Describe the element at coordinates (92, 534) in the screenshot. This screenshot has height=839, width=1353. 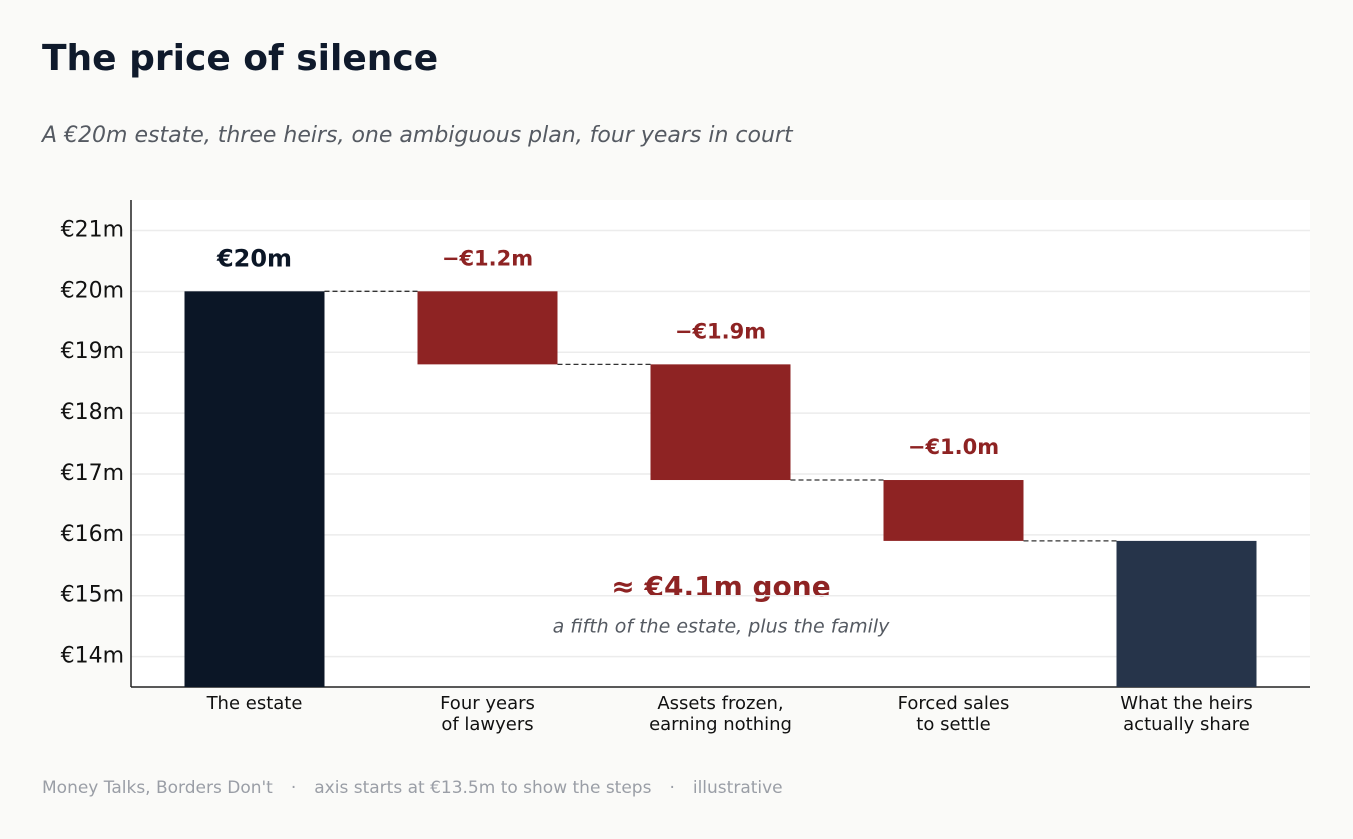
I see `y-tick-label: €16m` at that location.